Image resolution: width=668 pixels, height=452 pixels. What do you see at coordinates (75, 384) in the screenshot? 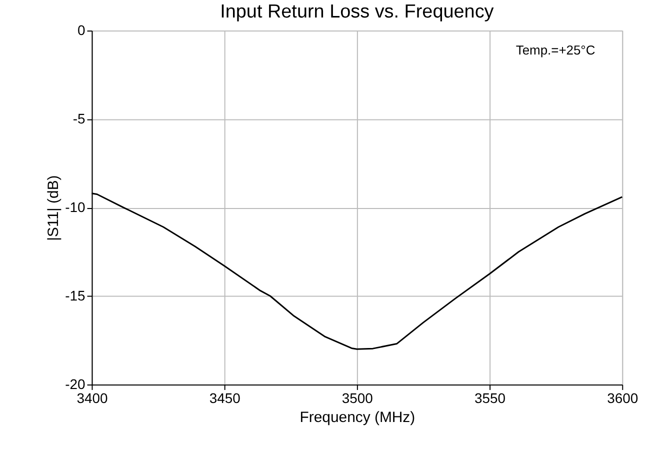
I see `y-tick-label: -20` at bounding box center [75, 384].